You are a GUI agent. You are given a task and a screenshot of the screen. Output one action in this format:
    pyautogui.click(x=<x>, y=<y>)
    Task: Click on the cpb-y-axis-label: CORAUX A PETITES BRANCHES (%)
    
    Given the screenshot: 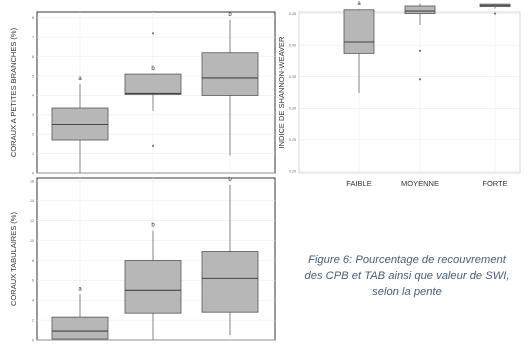 What is the action you would take?
    pyautogui.click(x=13, y=92)
    